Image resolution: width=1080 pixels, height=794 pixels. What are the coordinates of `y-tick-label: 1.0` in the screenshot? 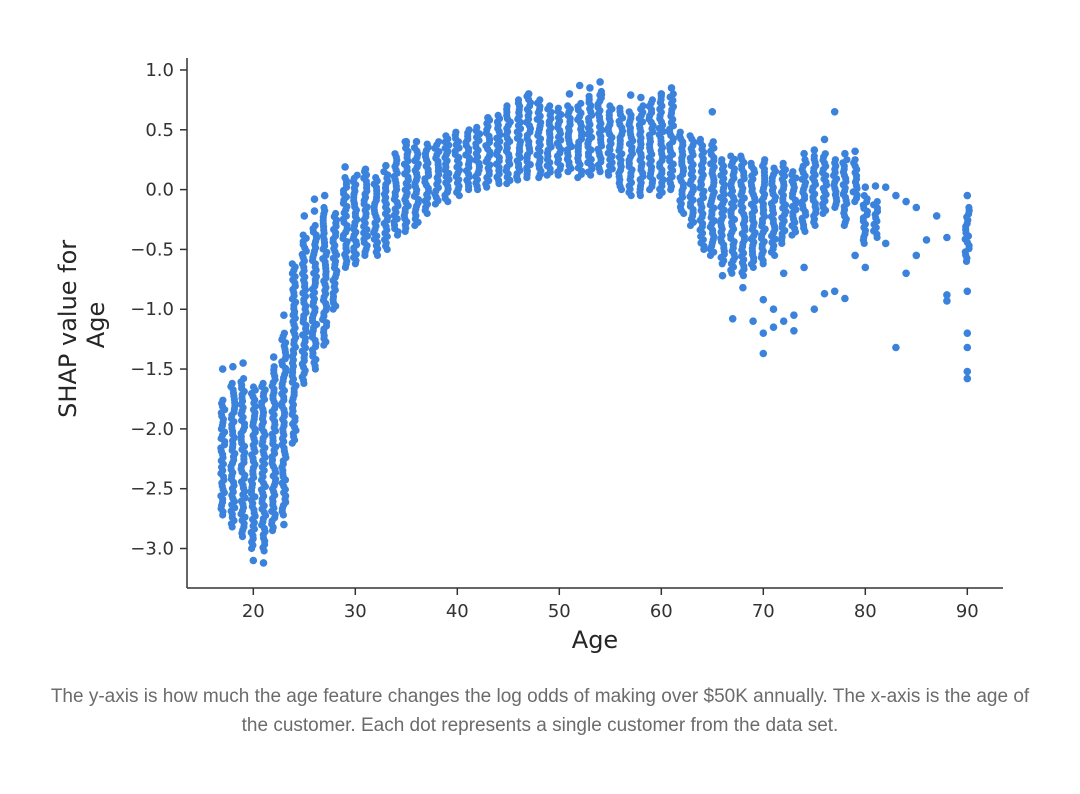 It's located at (159, 70).